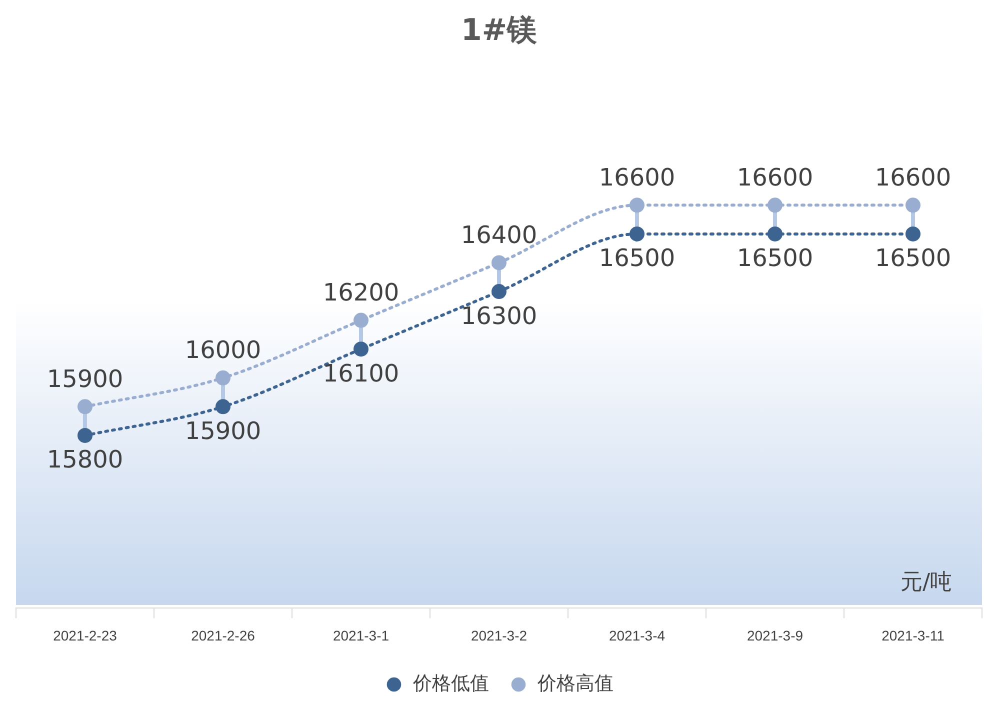 Image resolution: width=994 pixels, height=712 pixels. Describe the element at coordinates (499, 30) in the screenshot. I see `chart-title: 1#镁` at that location.